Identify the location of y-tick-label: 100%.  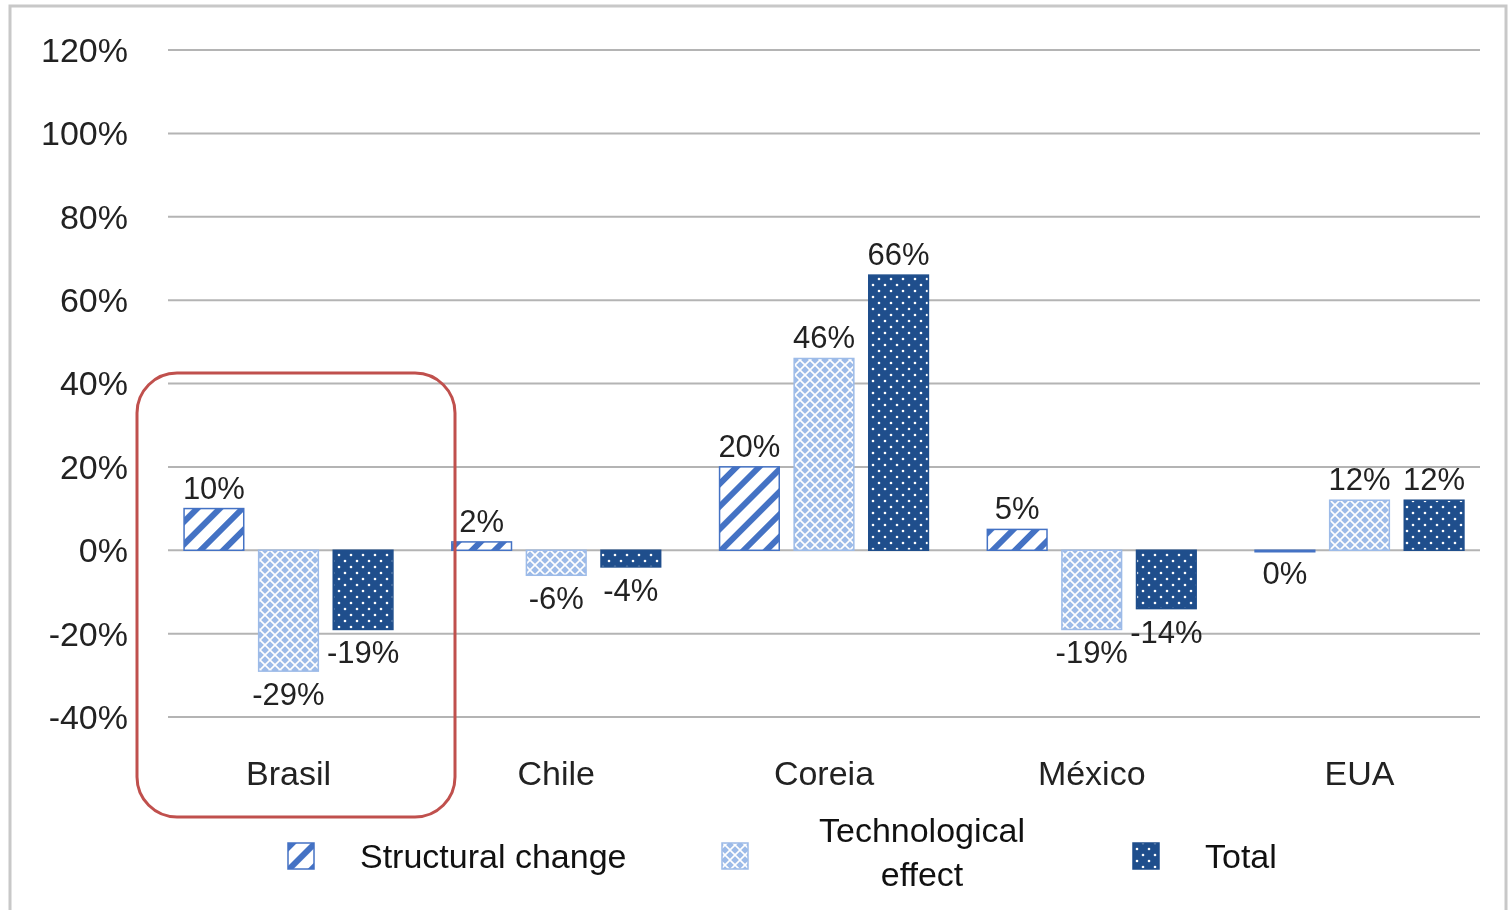
(84, 133).